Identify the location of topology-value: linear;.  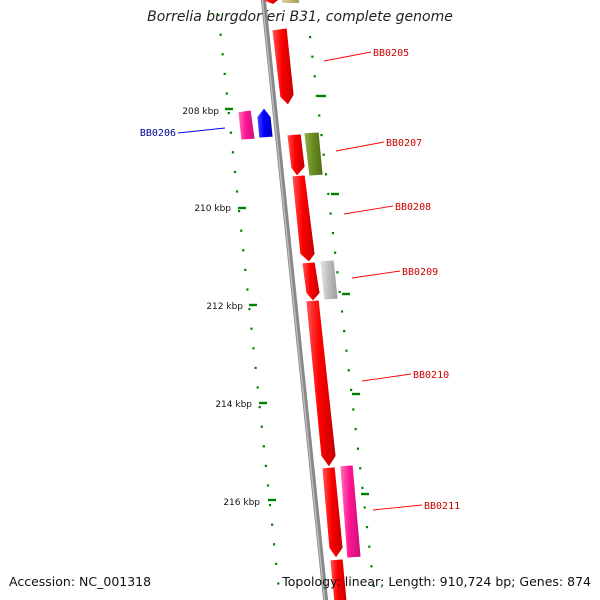
(364, 581).